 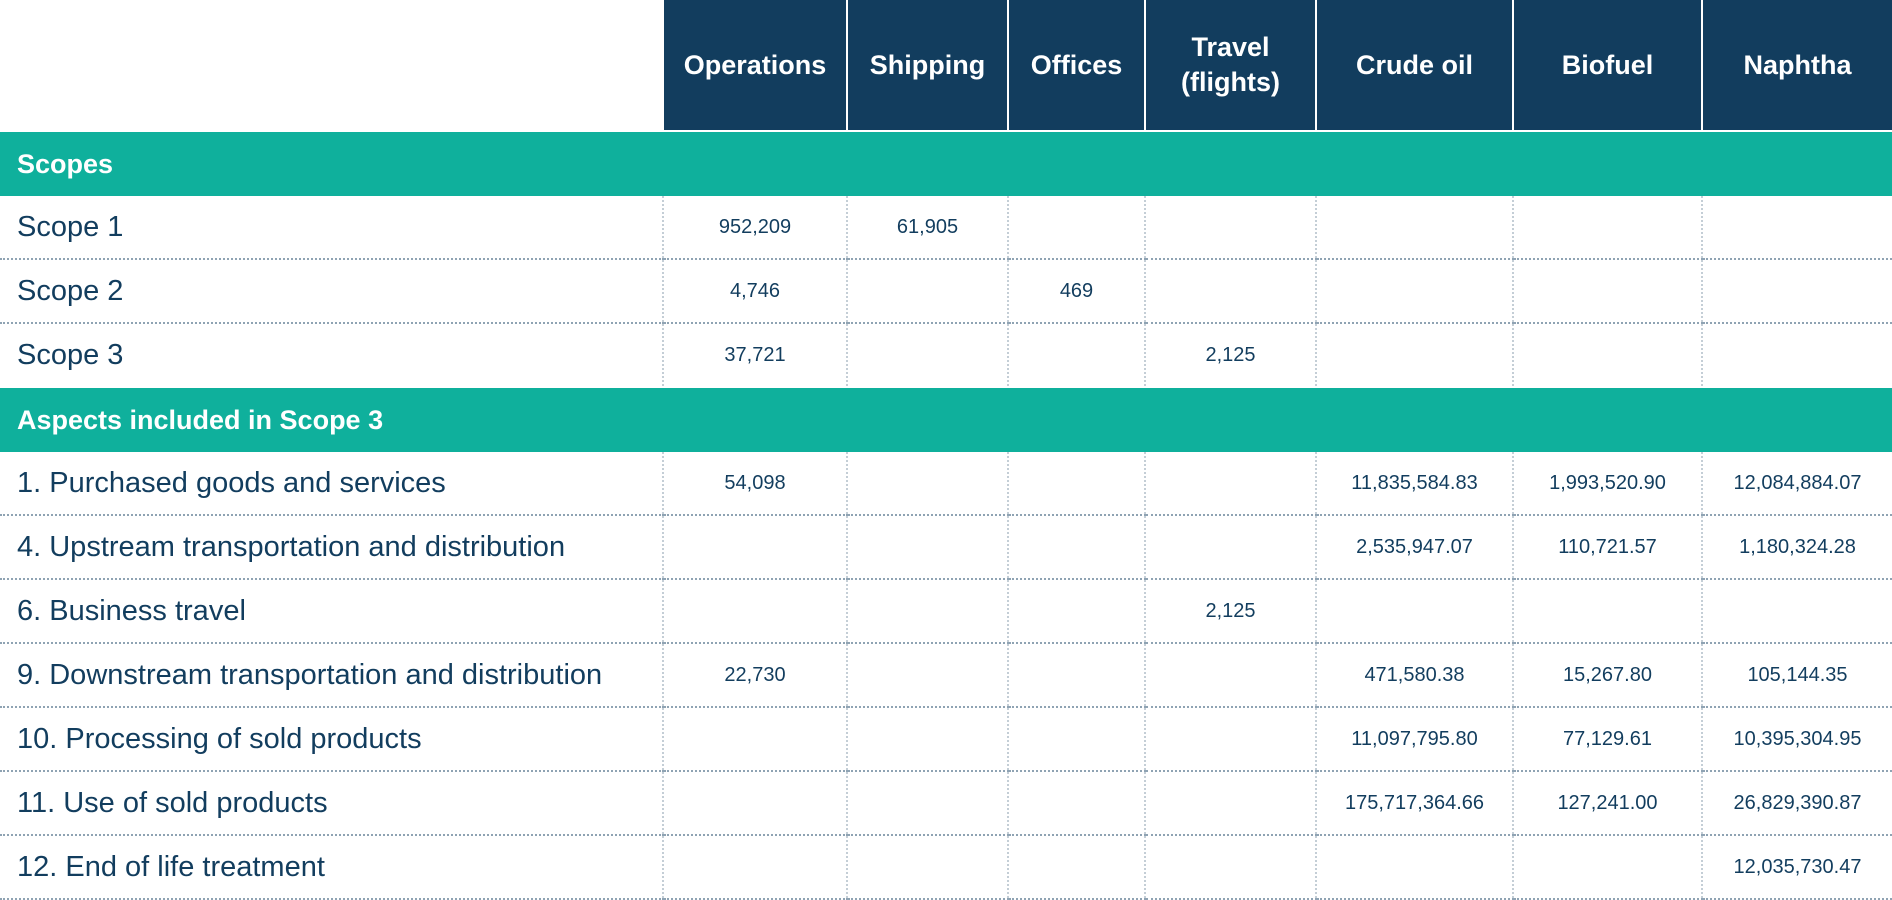 I want to click on value-cell: 127,241.00, so click(x=1607, y=803).